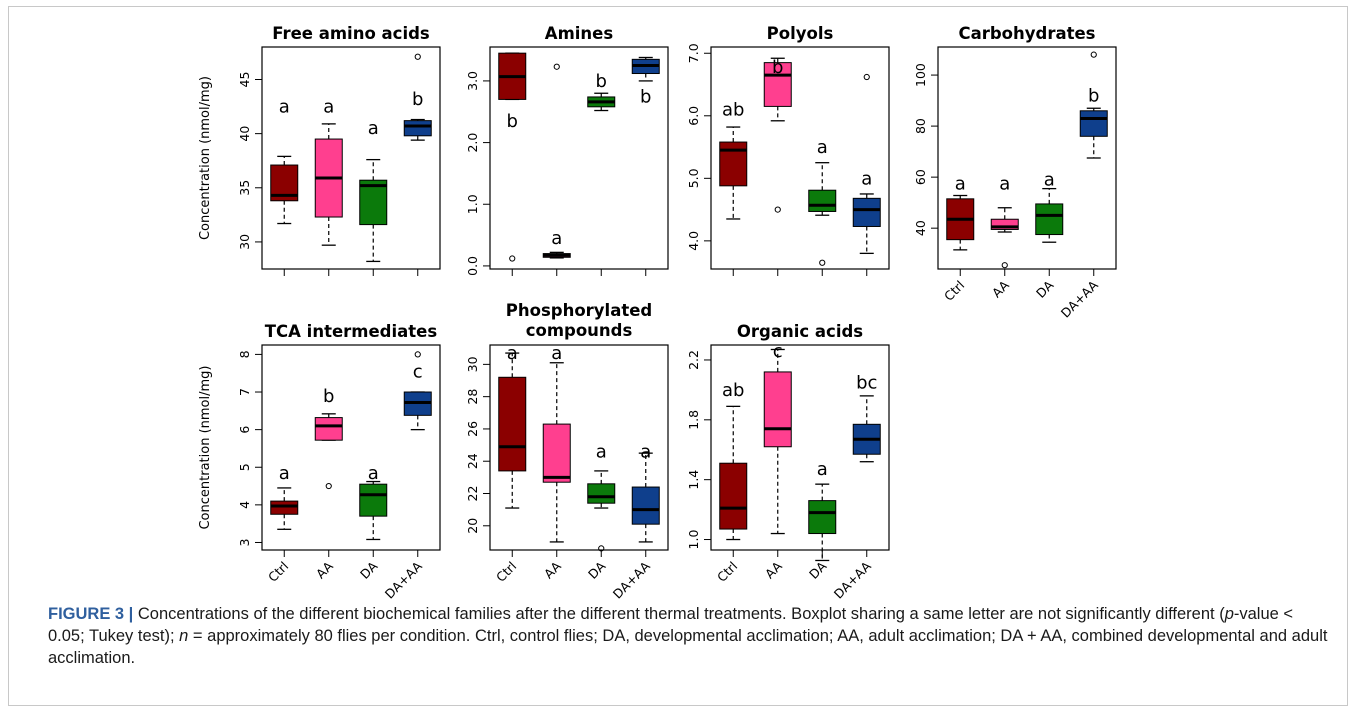  What do you see at coordinates (244, 392) in the screenshot?
I see `y-tick-label: 7` at bounding box center [244, 392].